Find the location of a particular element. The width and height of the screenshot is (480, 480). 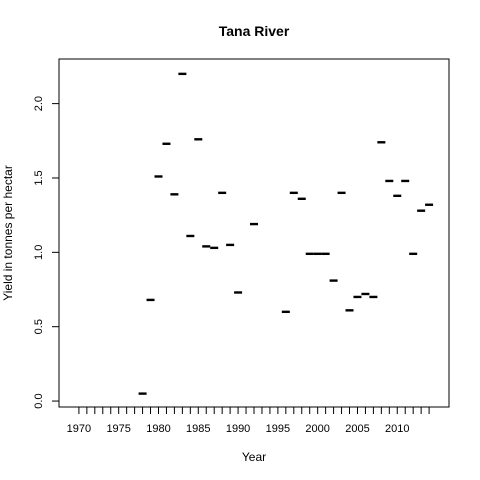

x-tick-label: 2000 is located at coordinates (317, 429).